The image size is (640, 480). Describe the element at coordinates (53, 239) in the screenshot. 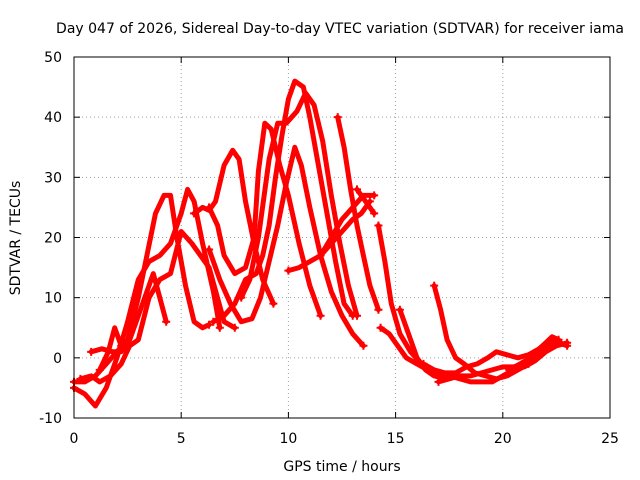

I see `y-tick-label: 20` at that location.